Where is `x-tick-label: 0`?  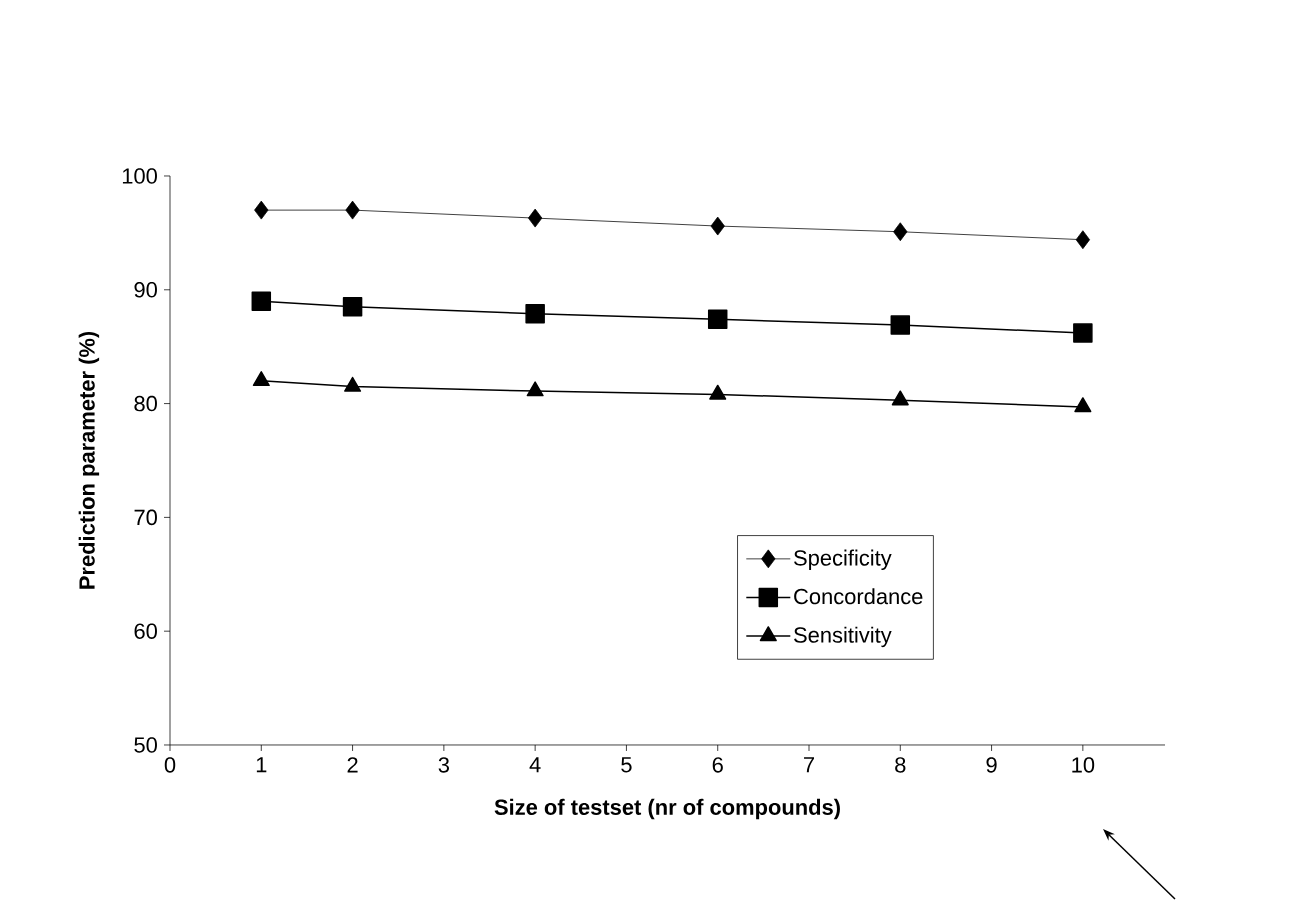
x-tick-label: 0 is located at coordinates (170, 765).